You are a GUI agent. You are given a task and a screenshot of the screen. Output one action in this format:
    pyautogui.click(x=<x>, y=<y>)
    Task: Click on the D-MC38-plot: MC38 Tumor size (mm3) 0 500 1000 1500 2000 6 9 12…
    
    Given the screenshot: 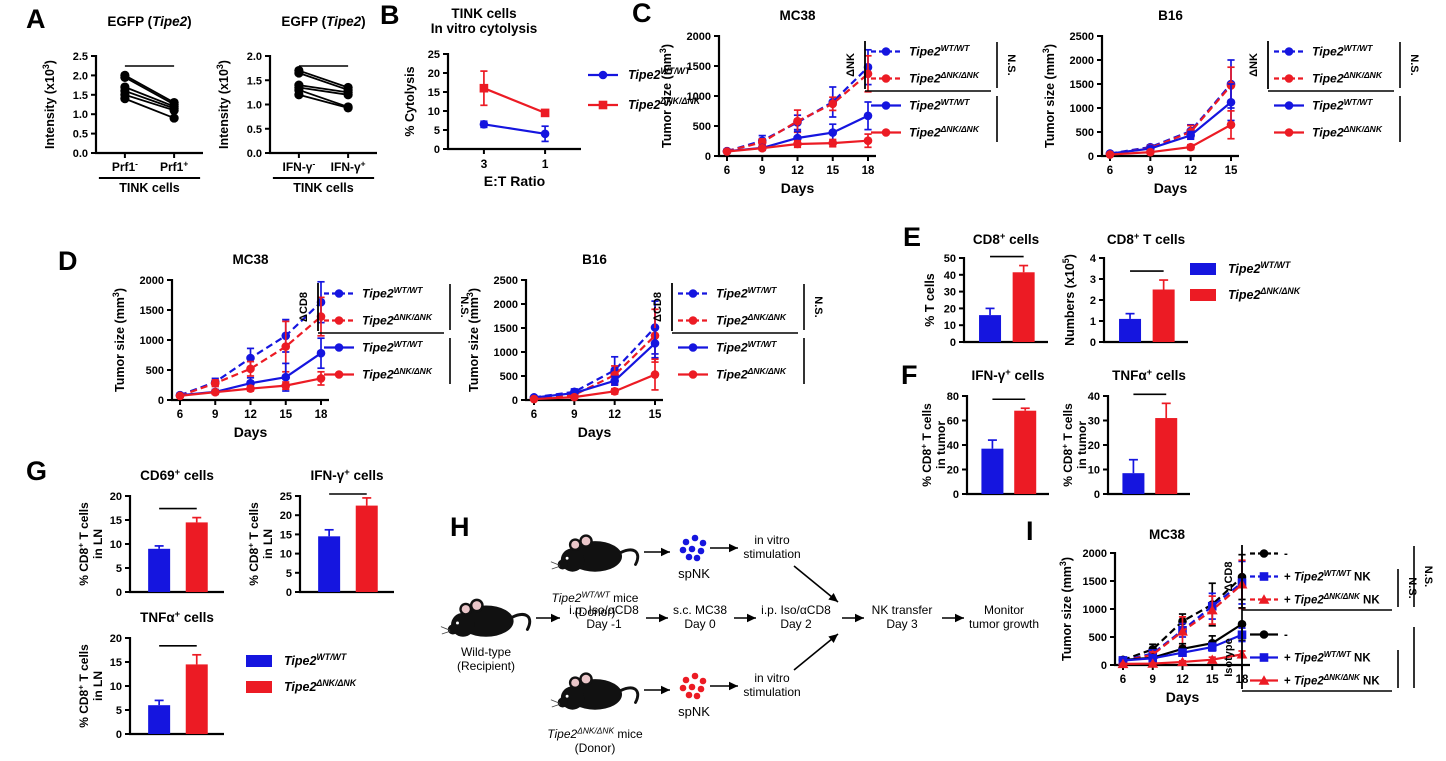 What is the action you would take?
    pyautogui.click(x=220, y=346)
    